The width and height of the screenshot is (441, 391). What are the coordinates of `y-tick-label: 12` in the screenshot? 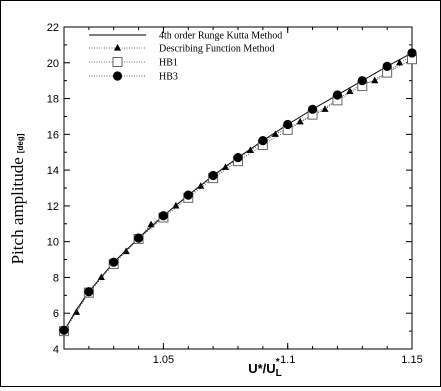 It's located at (53, 207).